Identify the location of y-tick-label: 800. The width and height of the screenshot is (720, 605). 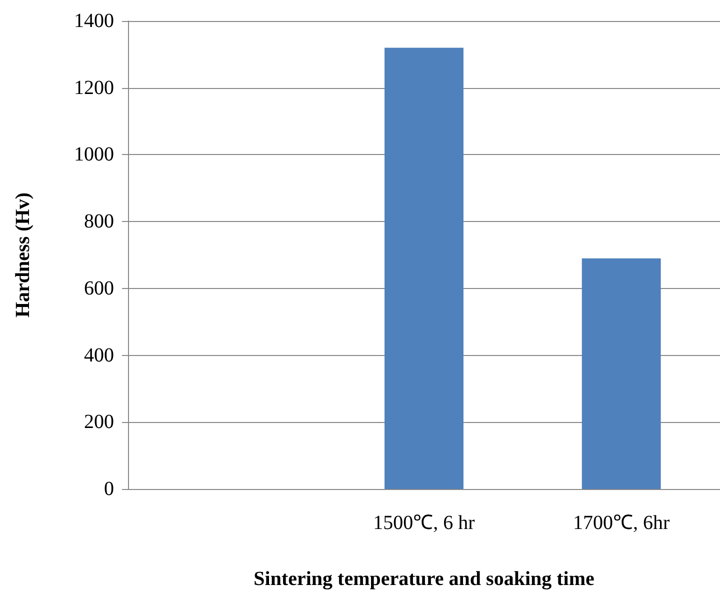
(99, 221).